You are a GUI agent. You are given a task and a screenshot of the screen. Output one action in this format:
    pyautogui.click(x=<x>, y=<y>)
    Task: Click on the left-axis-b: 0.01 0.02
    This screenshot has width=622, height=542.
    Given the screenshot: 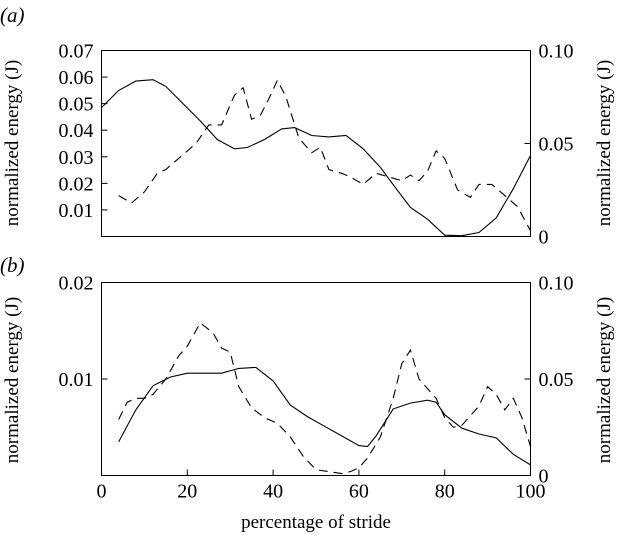 What is the action you would take?
    pyautogui.click(x=83, y=332)
    